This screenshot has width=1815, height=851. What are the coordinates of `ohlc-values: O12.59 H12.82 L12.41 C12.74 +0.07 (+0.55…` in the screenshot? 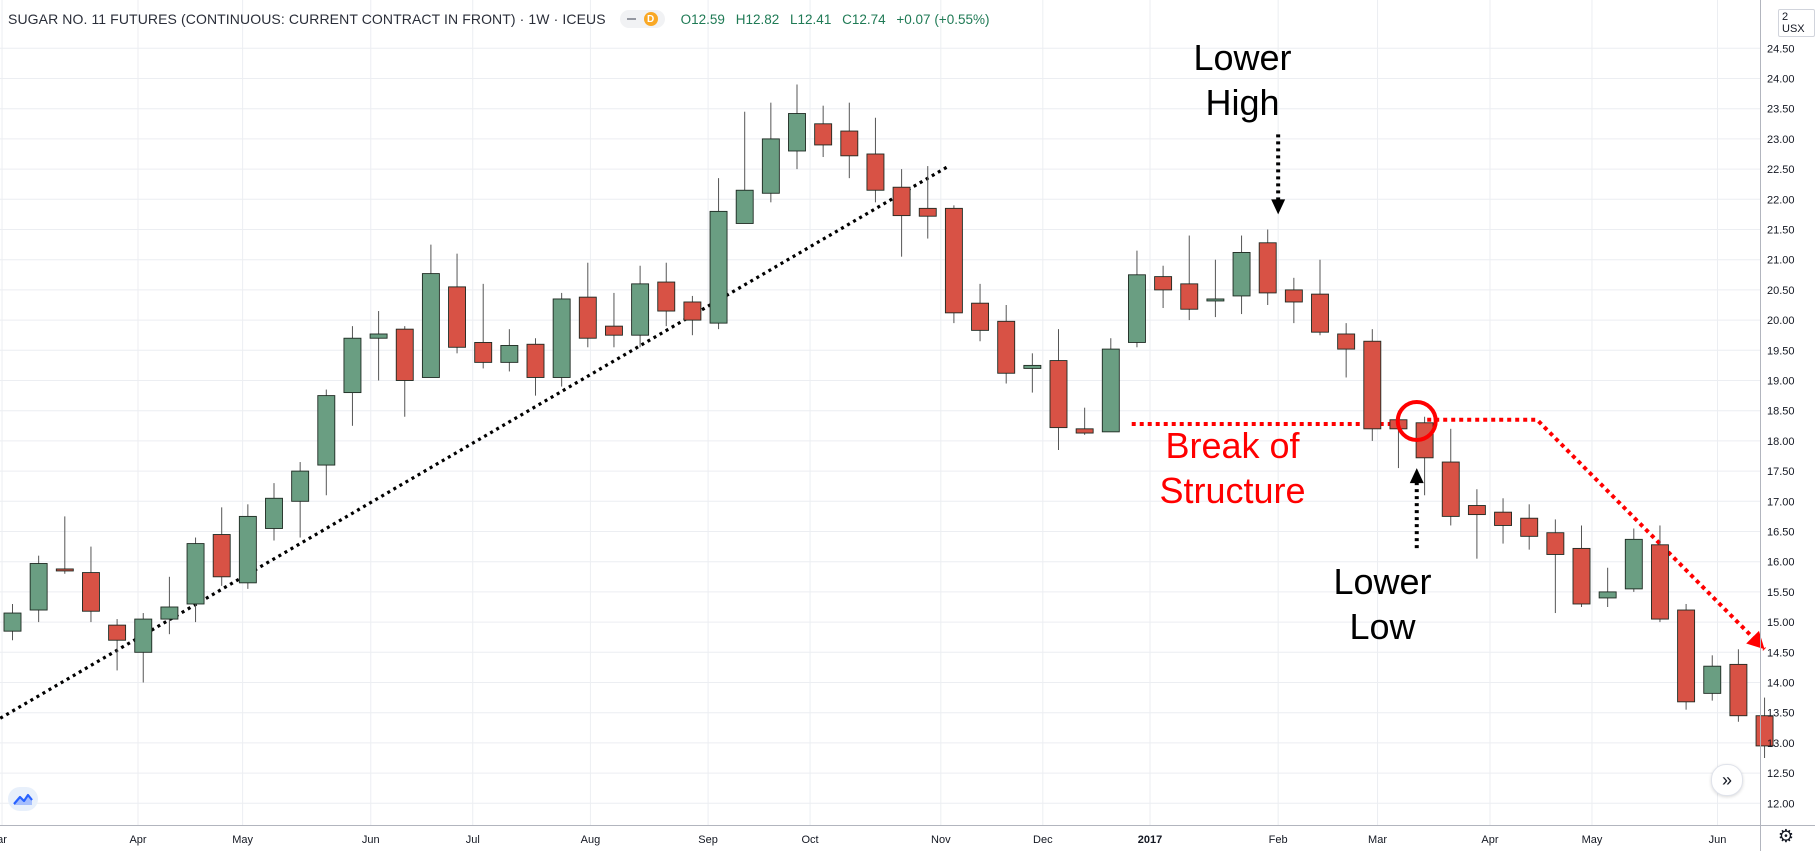 It's located at (839, 19).